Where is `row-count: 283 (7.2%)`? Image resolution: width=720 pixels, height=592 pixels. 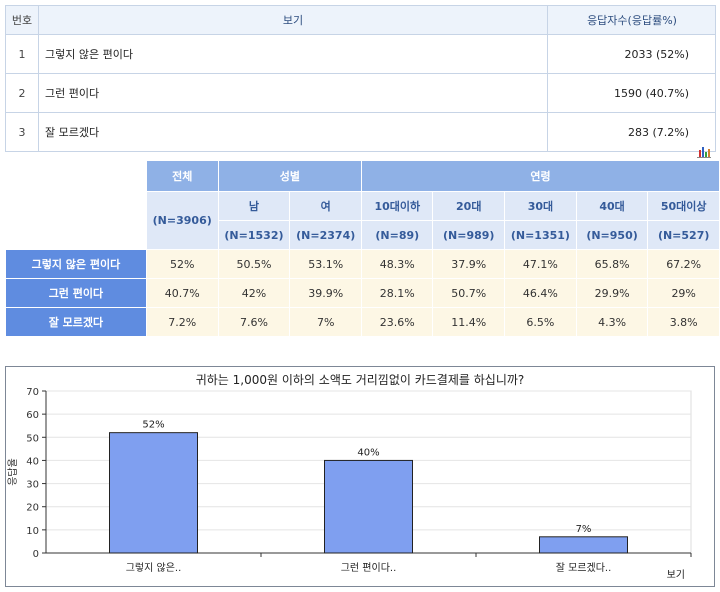 row-count: 283 (7.2%) is located at coordinates (631, 132).